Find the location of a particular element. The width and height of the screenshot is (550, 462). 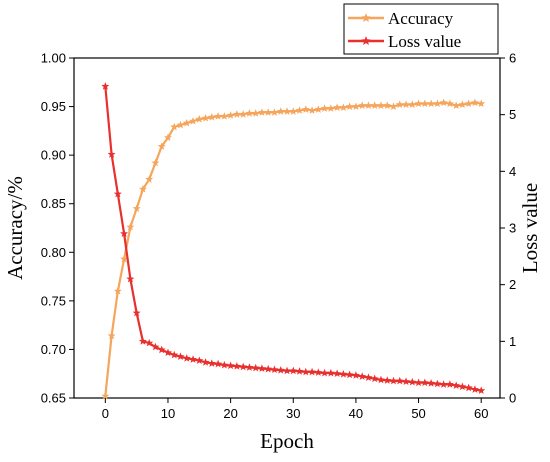

legend-marker-loss is located at coordinates (366, 41).